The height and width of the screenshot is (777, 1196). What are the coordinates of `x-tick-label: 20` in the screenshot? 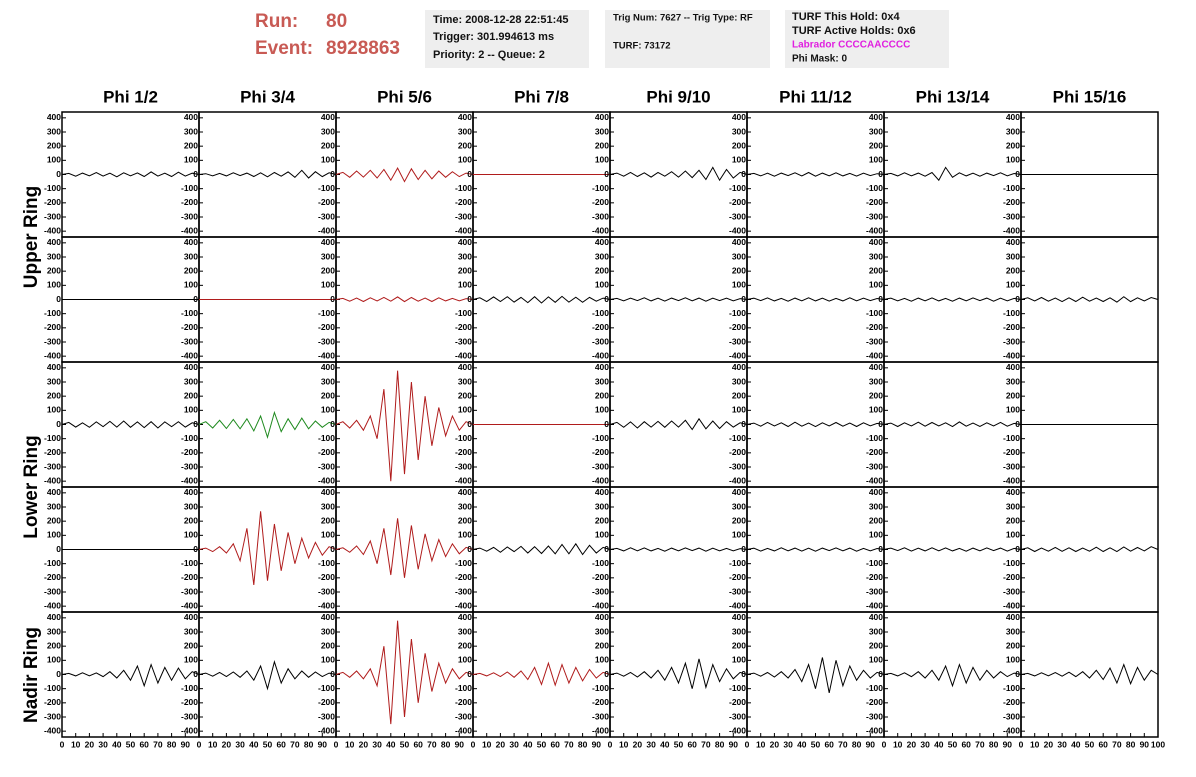 It's located at (1049, 744).